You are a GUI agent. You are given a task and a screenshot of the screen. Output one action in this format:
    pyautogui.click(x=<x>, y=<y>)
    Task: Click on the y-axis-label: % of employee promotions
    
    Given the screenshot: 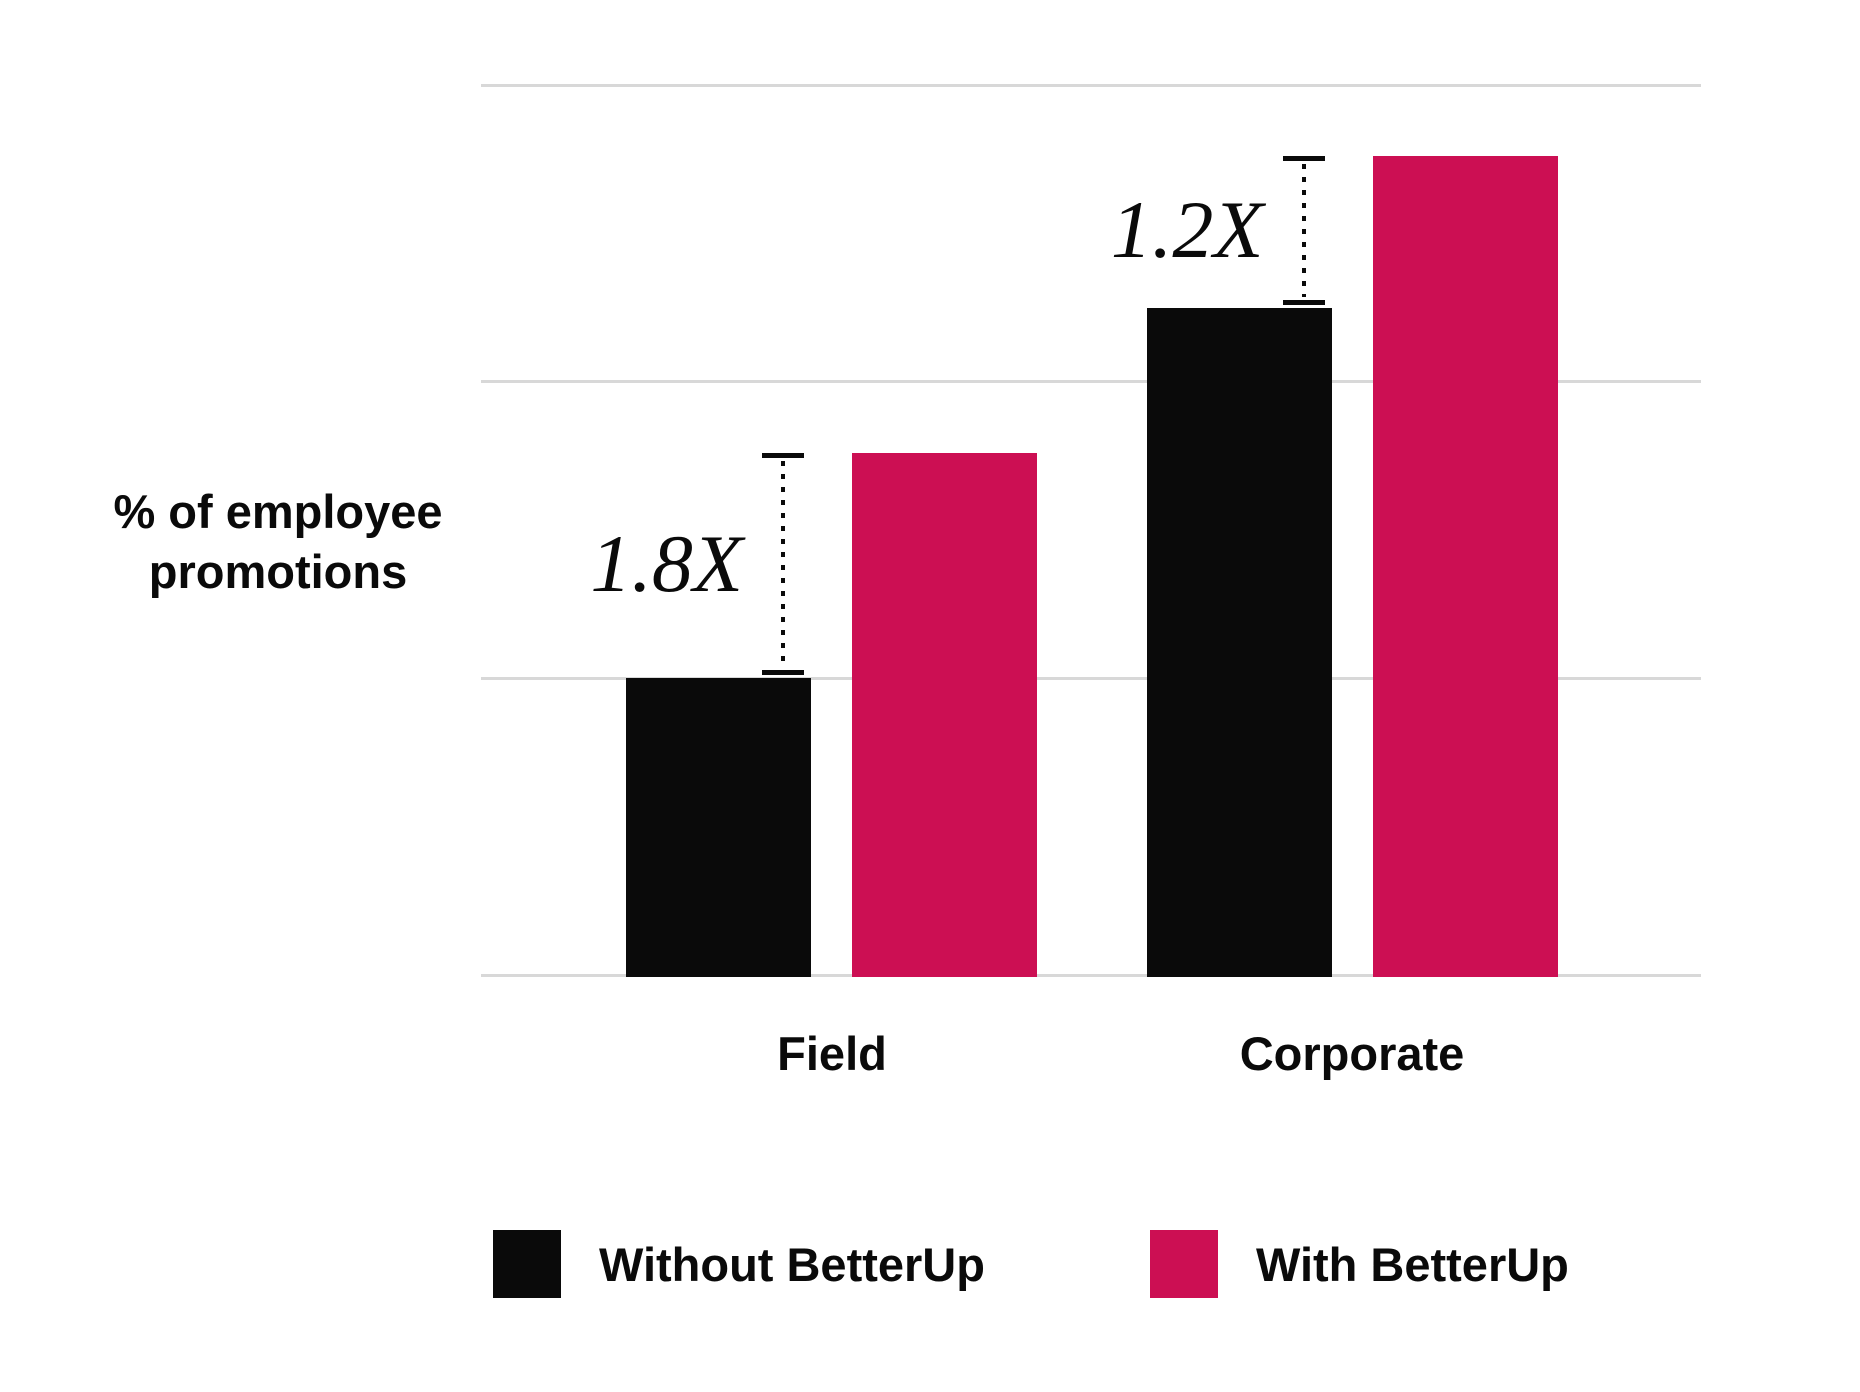 What is the action you would take?
    pyautogui.click(x=278, y=542)
    